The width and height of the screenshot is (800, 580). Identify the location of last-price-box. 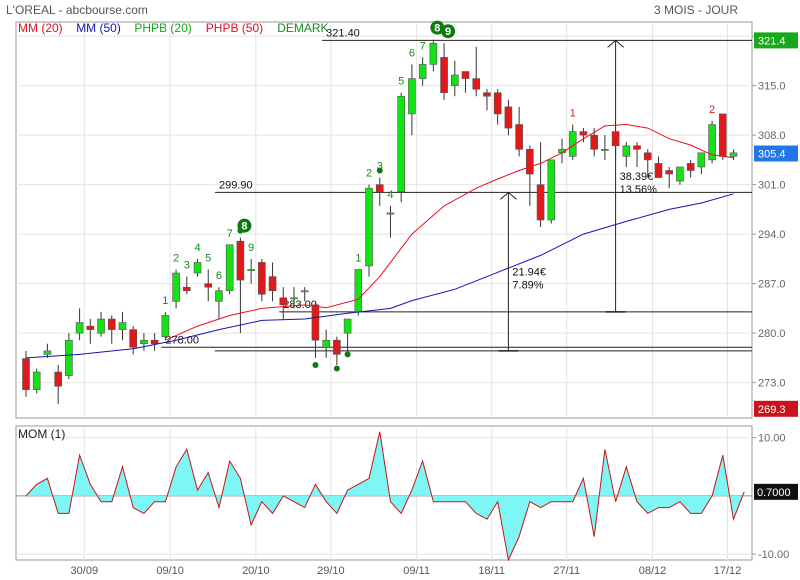
(776, 153).